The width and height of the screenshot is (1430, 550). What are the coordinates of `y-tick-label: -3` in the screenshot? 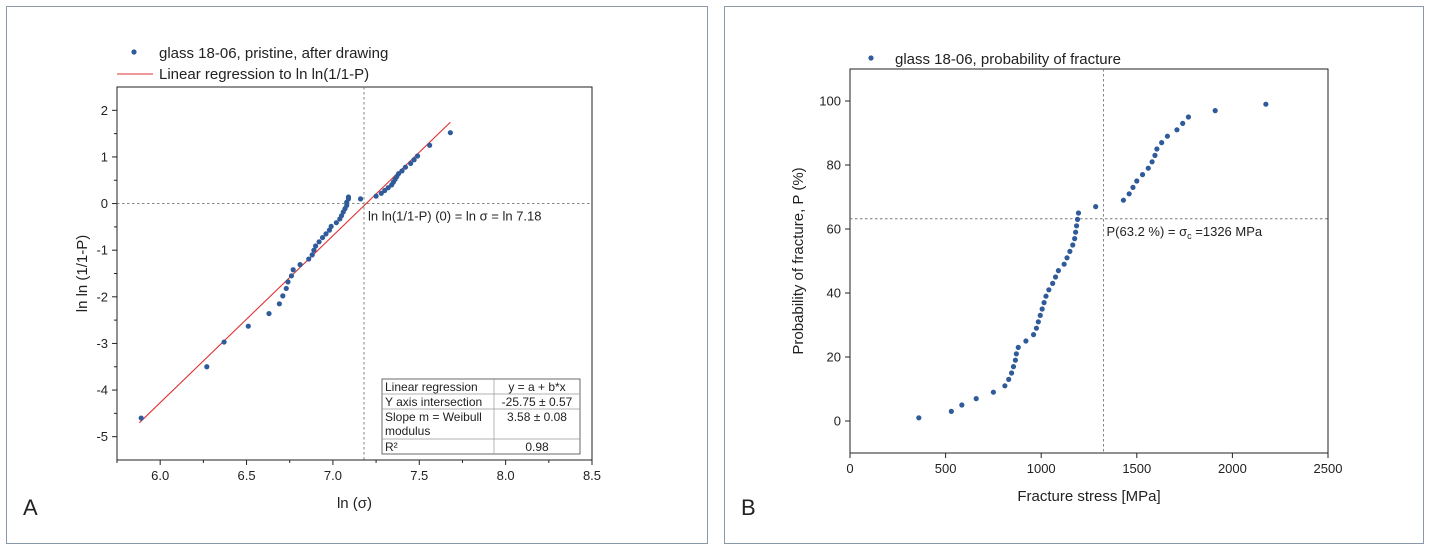 It's located at (102, 343).